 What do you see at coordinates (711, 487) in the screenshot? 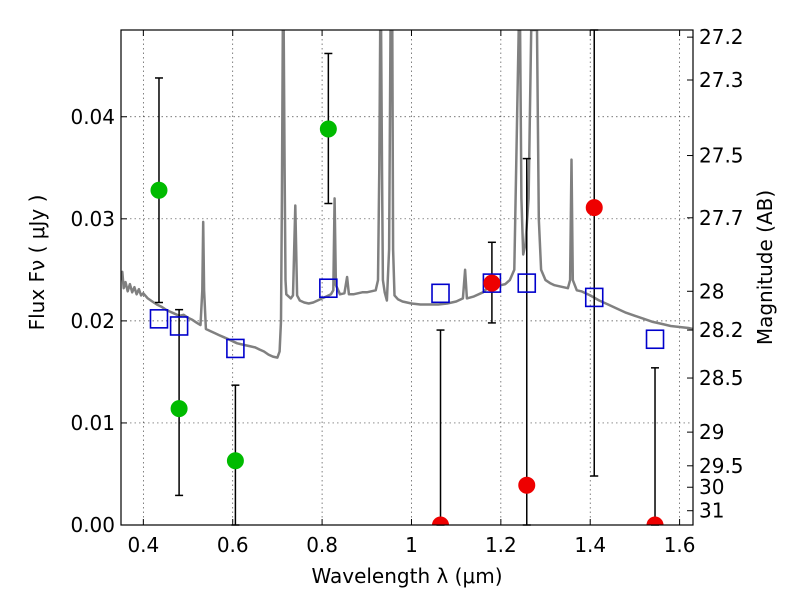
I see `magnitude-tick-label: 30` at bounding box center [711, 487].